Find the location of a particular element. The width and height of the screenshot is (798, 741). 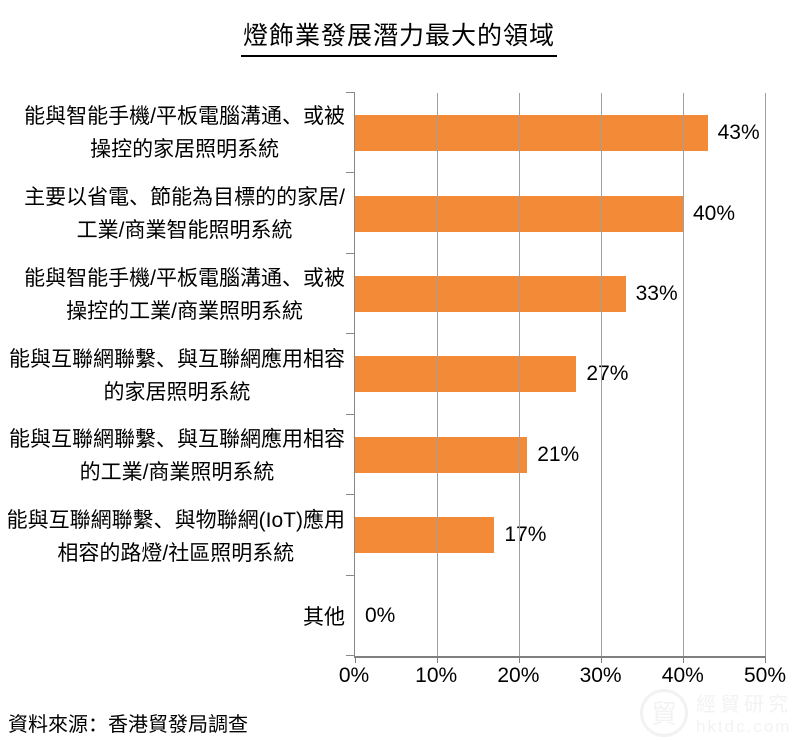

x-tick-label: 10% is located at coordinates (436, 675).